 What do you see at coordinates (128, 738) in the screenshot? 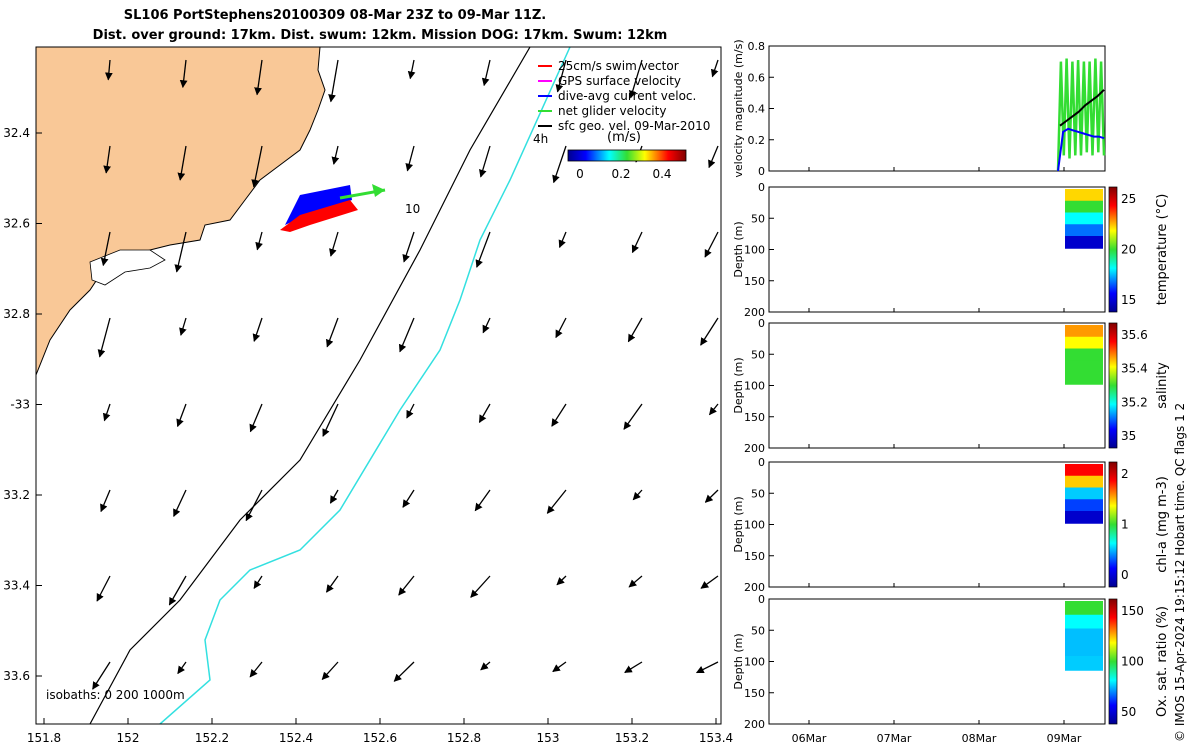
I see `map-x-tick-label: 152` at bounding box center [128, 738].